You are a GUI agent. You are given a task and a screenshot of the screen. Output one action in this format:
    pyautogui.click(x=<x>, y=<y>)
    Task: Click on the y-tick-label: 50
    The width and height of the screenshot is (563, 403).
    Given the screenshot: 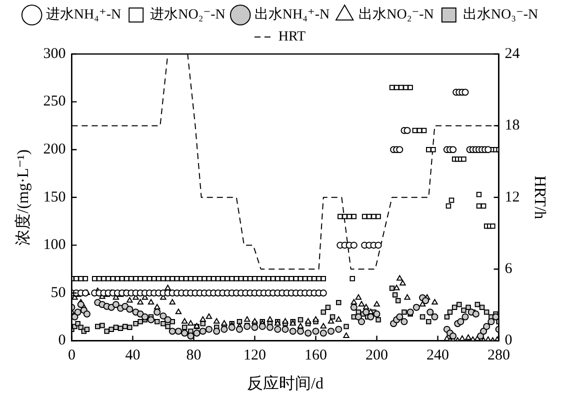 What is the action you would take?
    pyautogui.click(x=58, y=292)
    